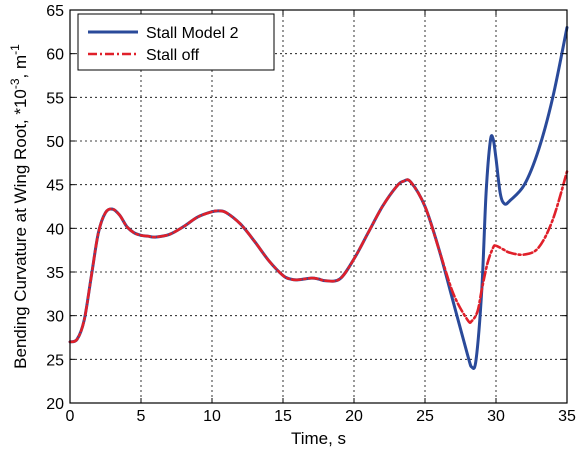  Describe the element at coordinates (20, 67) in the screenshot. I see `y-axis-label-unit: , m` at that location.